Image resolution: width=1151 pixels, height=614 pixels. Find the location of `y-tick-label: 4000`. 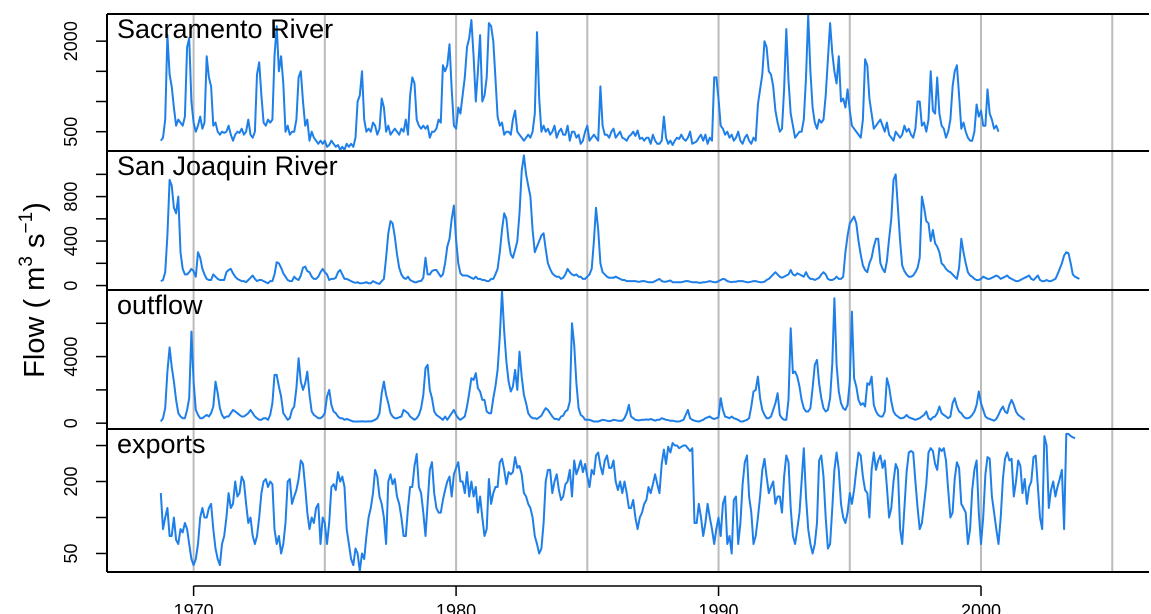

y-tick-label: 4000 is located at coordinates (71, 357).